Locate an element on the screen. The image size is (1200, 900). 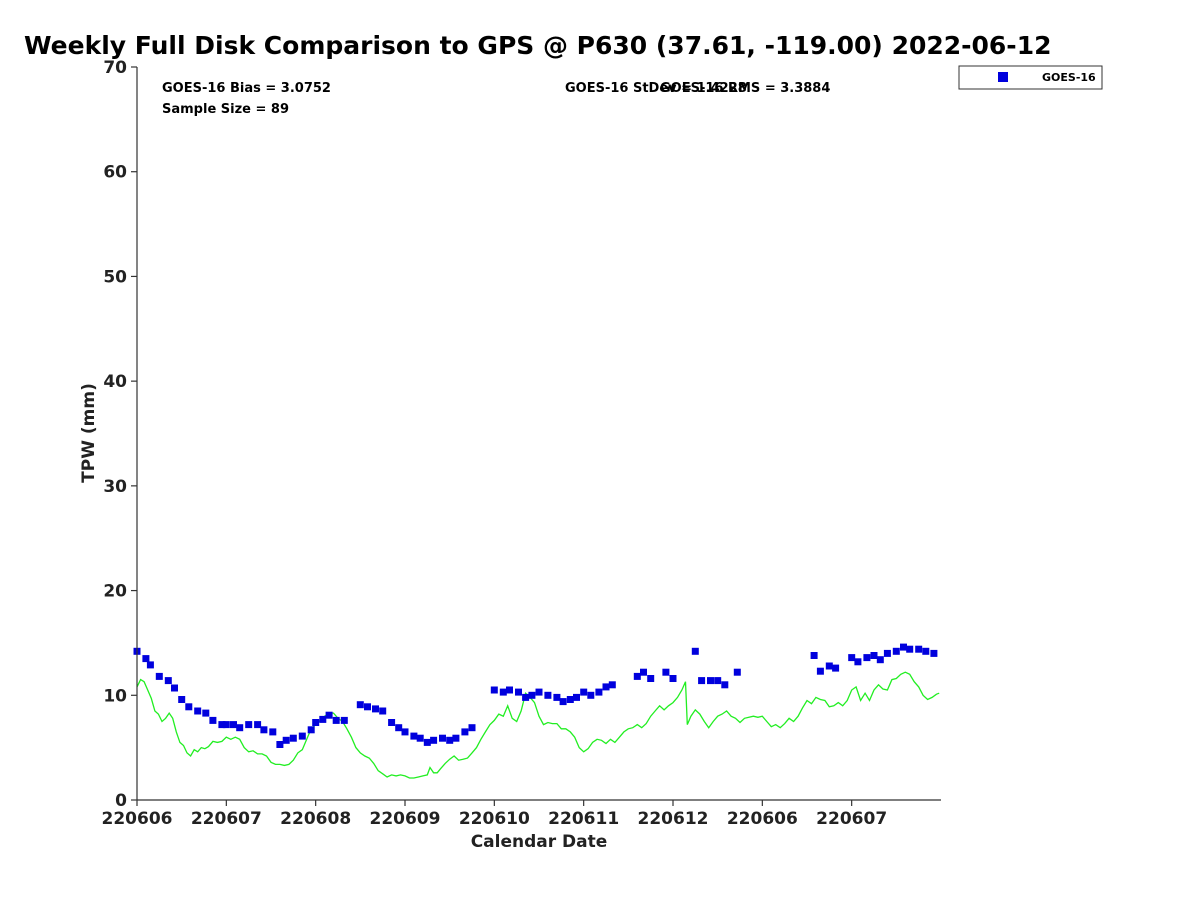
legend-box is located at coordinates (1030, 77).